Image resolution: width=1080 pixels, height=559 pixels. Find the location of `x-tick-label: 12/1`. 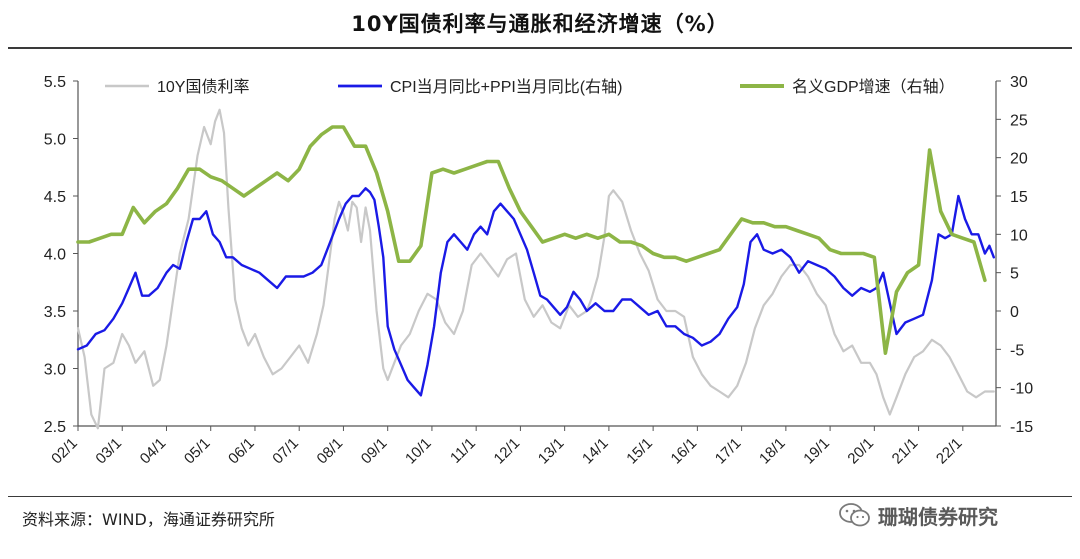

x-tick-label: 12/1 is located at coordinates (507, 451).